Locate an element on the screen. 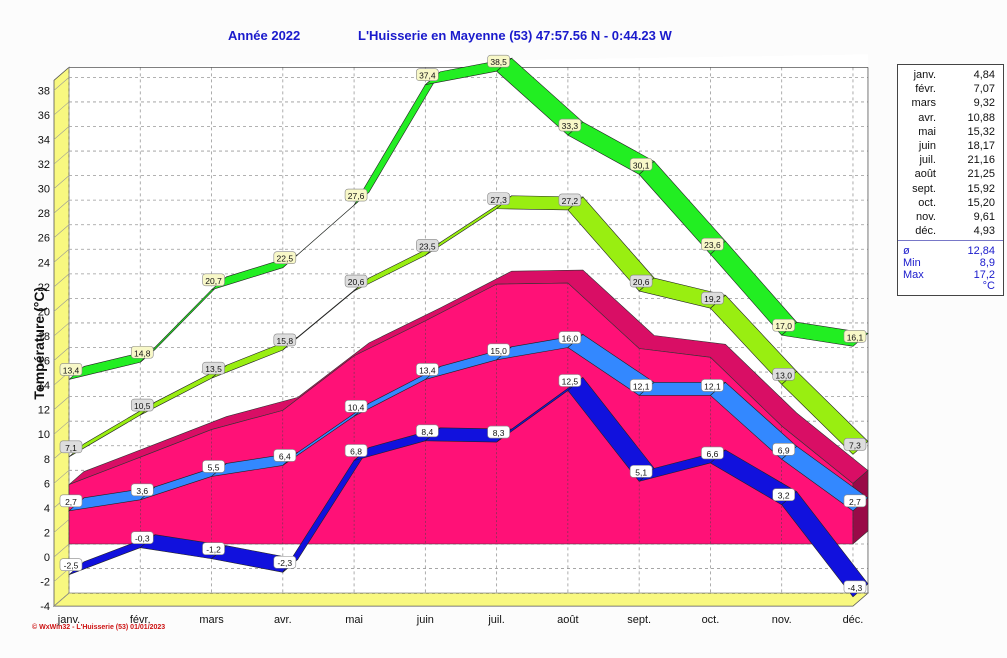  data-label: 10,4 is located at coordinates (356, 407).